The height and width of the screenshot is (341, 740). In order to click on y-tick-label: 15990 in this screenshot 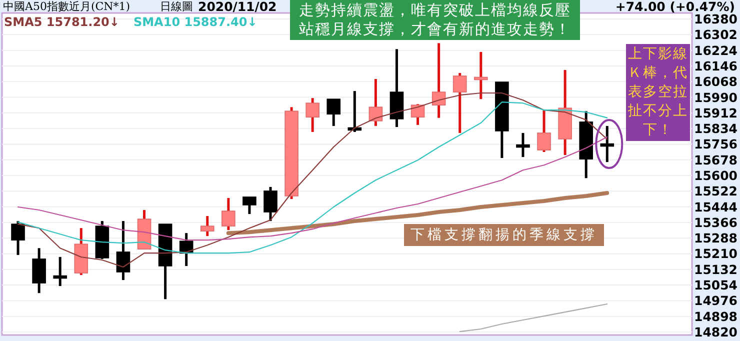, I will do `click(716, 97)`.